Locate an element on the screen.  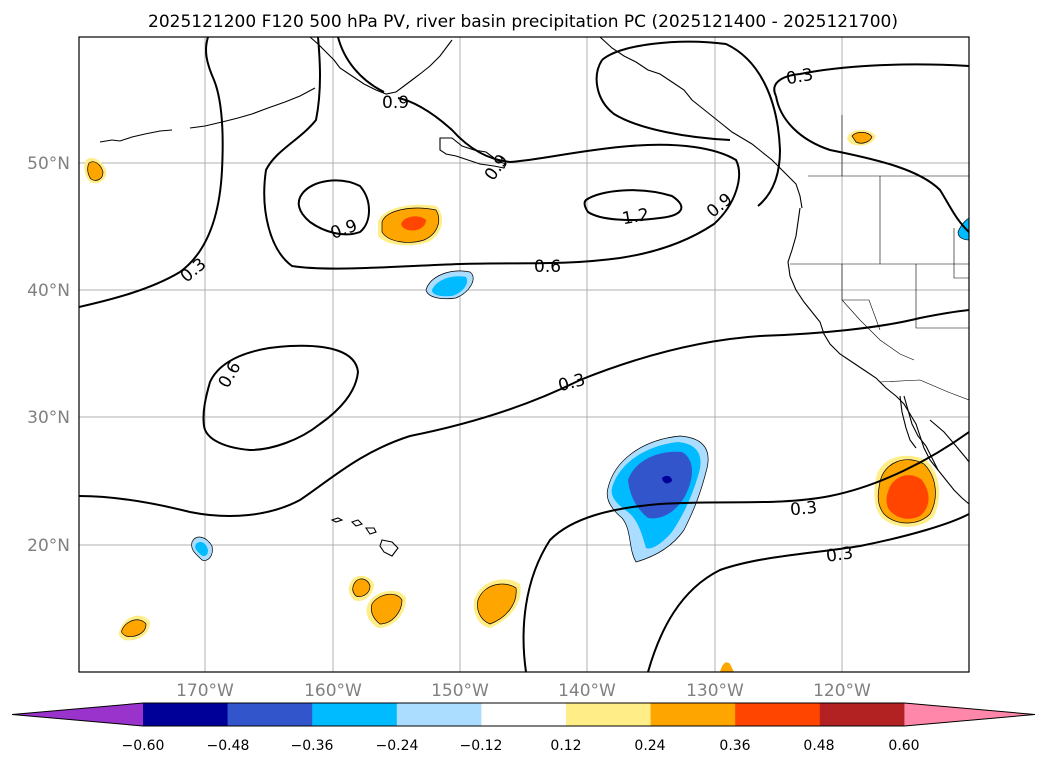
contour-label: 0.9 is located at coordinates (395, 103).